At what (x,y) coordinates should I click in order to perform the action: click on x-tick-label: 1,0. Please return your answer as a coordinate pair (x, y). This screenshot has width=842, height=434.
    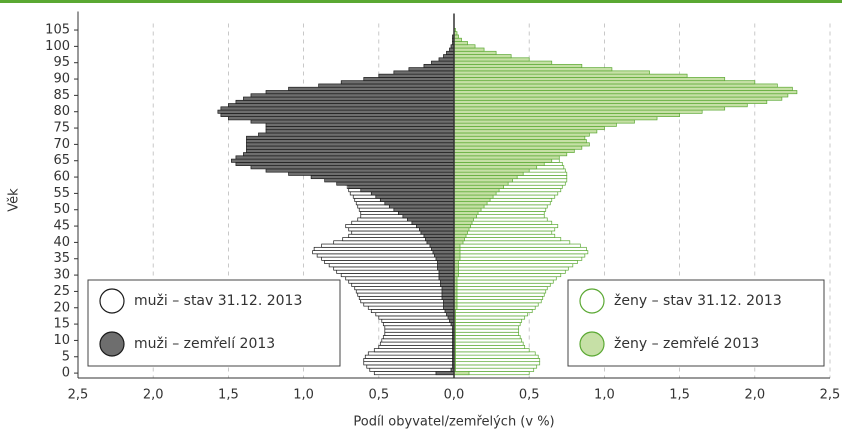
    Looking at the image, I should click on (303, 395).